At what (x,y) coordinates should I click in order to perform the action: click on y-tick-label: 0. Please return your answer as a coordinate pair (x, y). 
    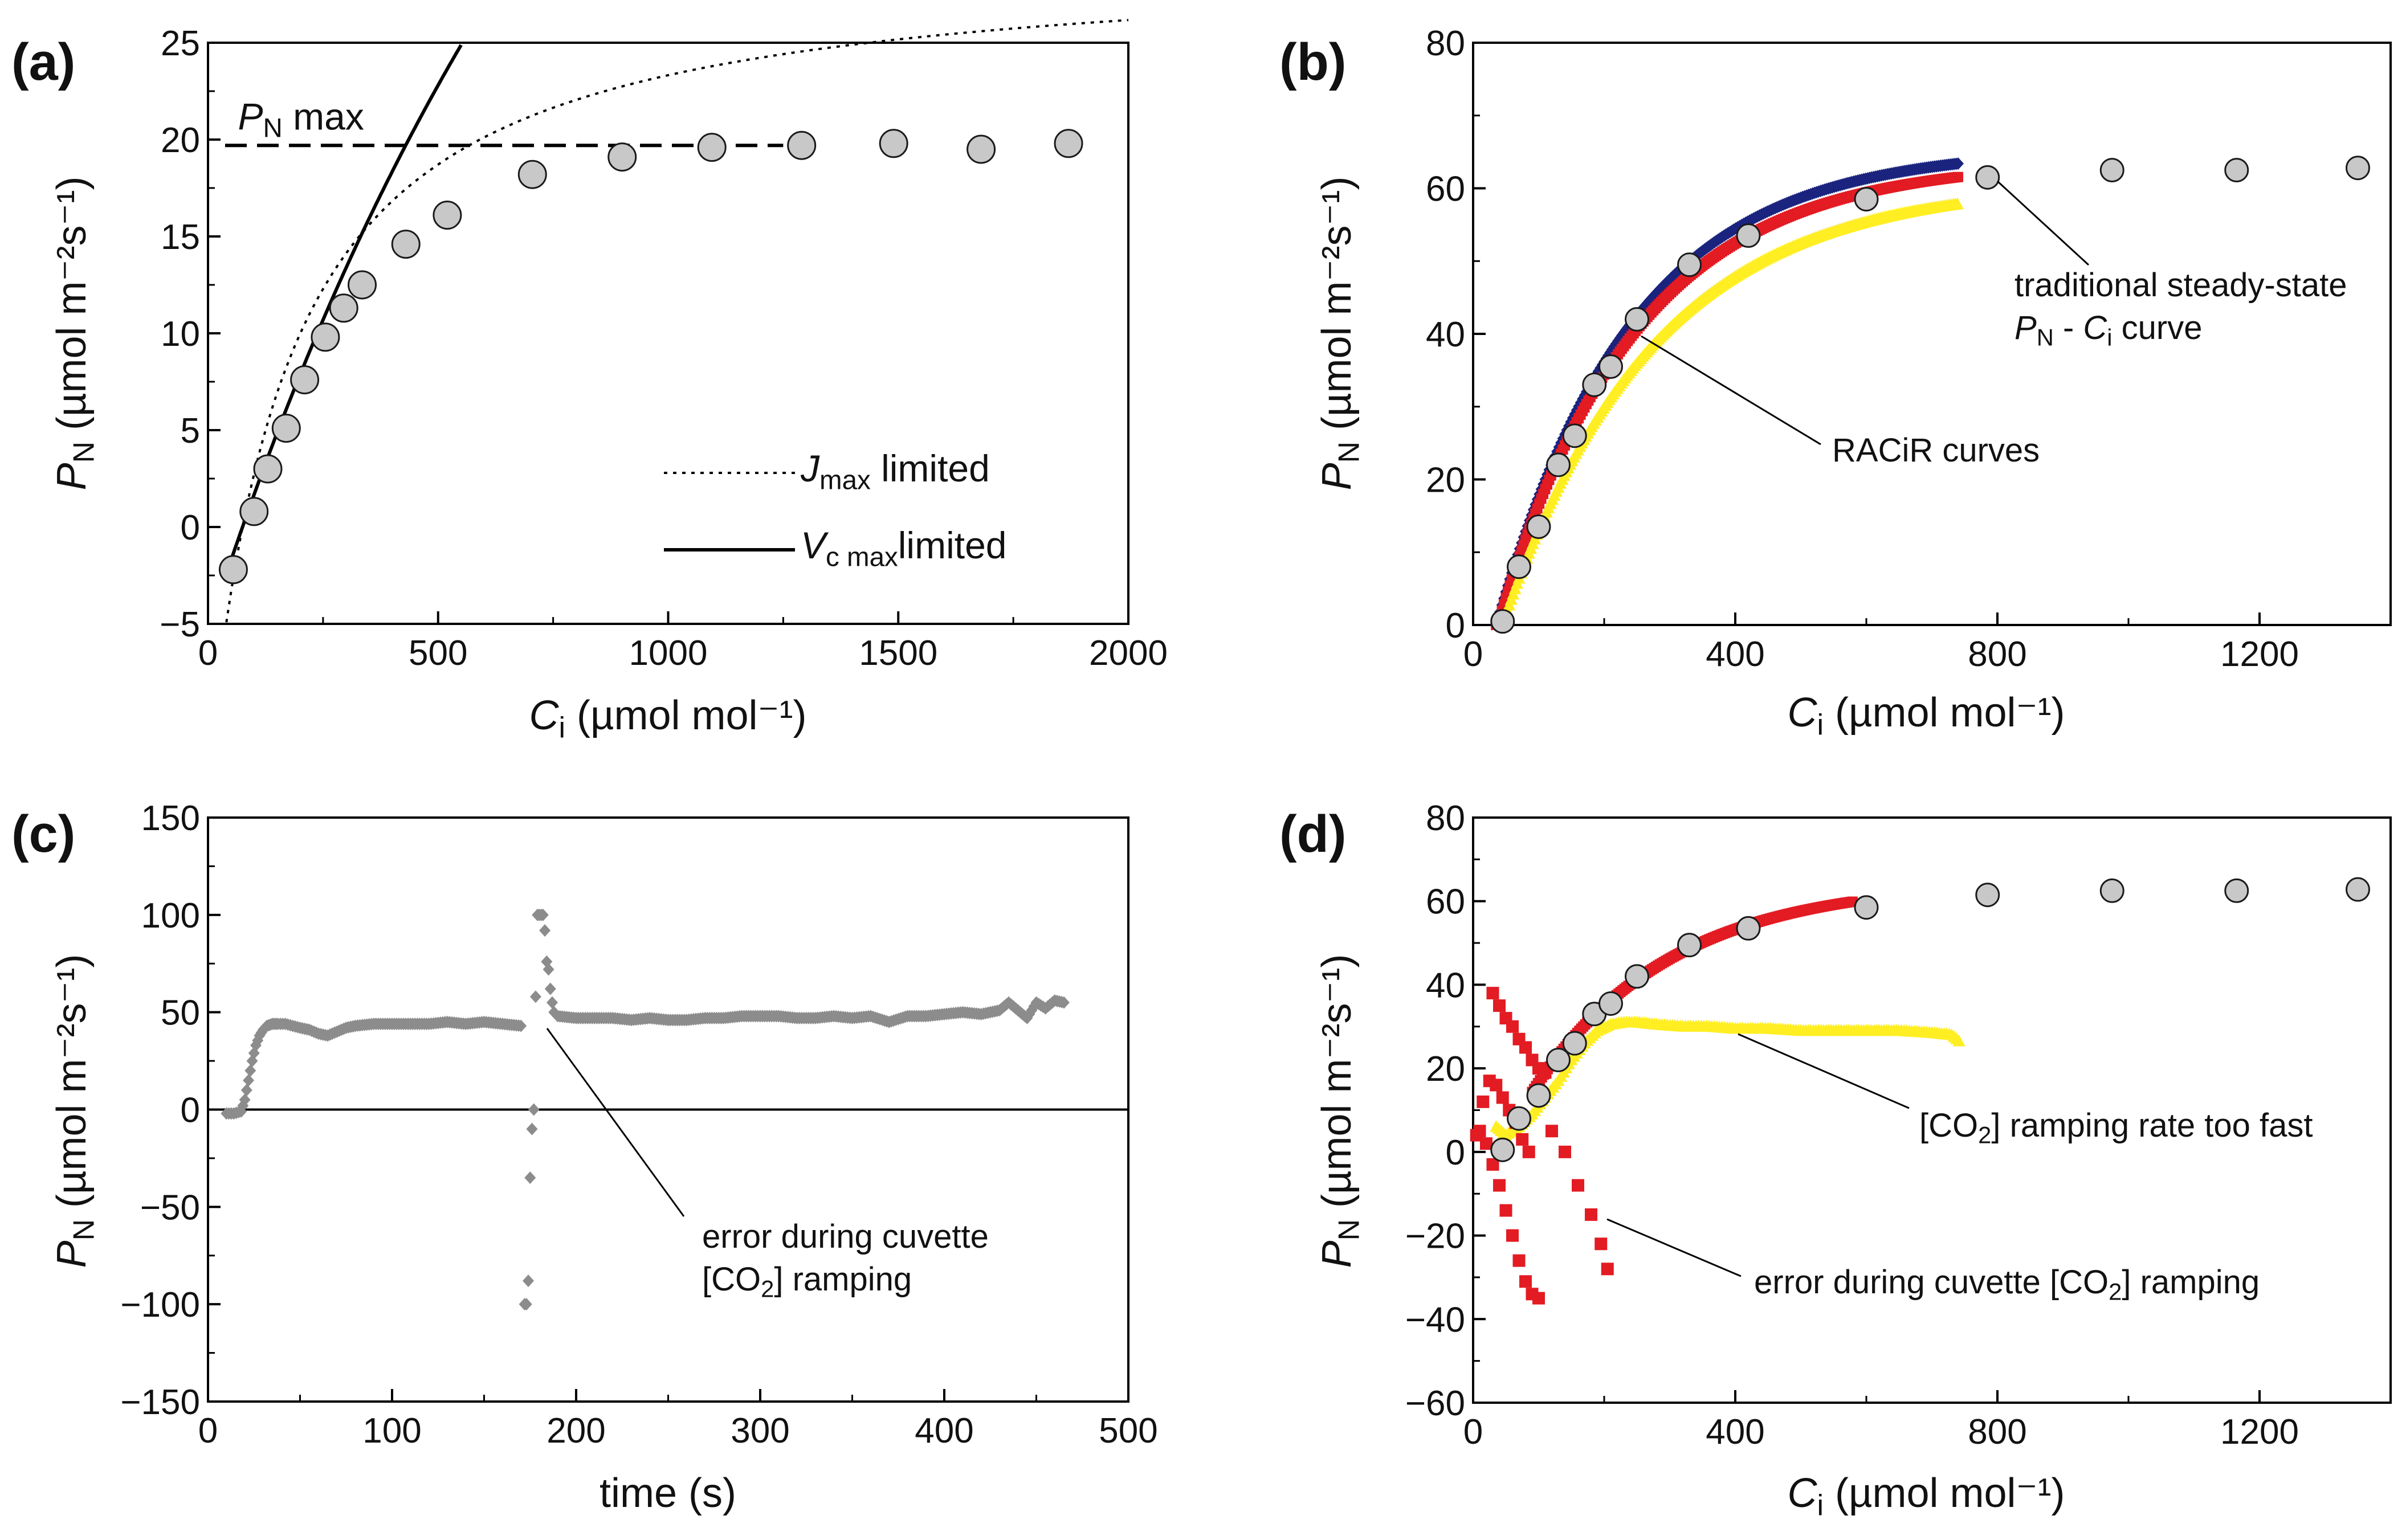
    Looking at the image, I should click on (1455, 1153).